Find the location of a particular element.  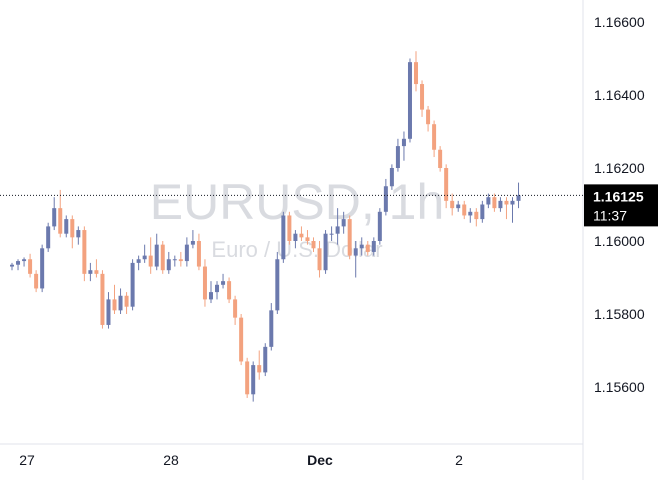

last-price-badge-bg is located at coordinates (621, 205).